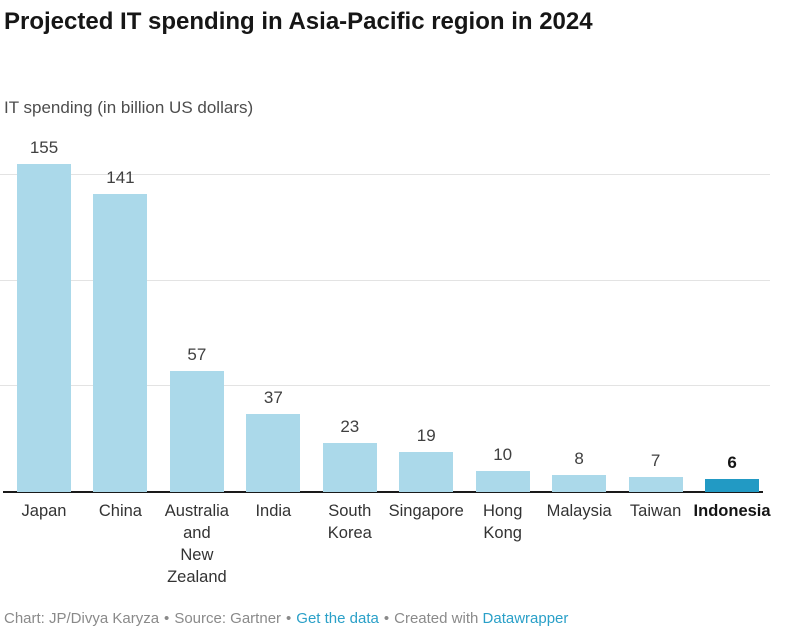 This screenshot has height=643, width=811. I want to click on value-label-singapore: 19, so click(426, 435).